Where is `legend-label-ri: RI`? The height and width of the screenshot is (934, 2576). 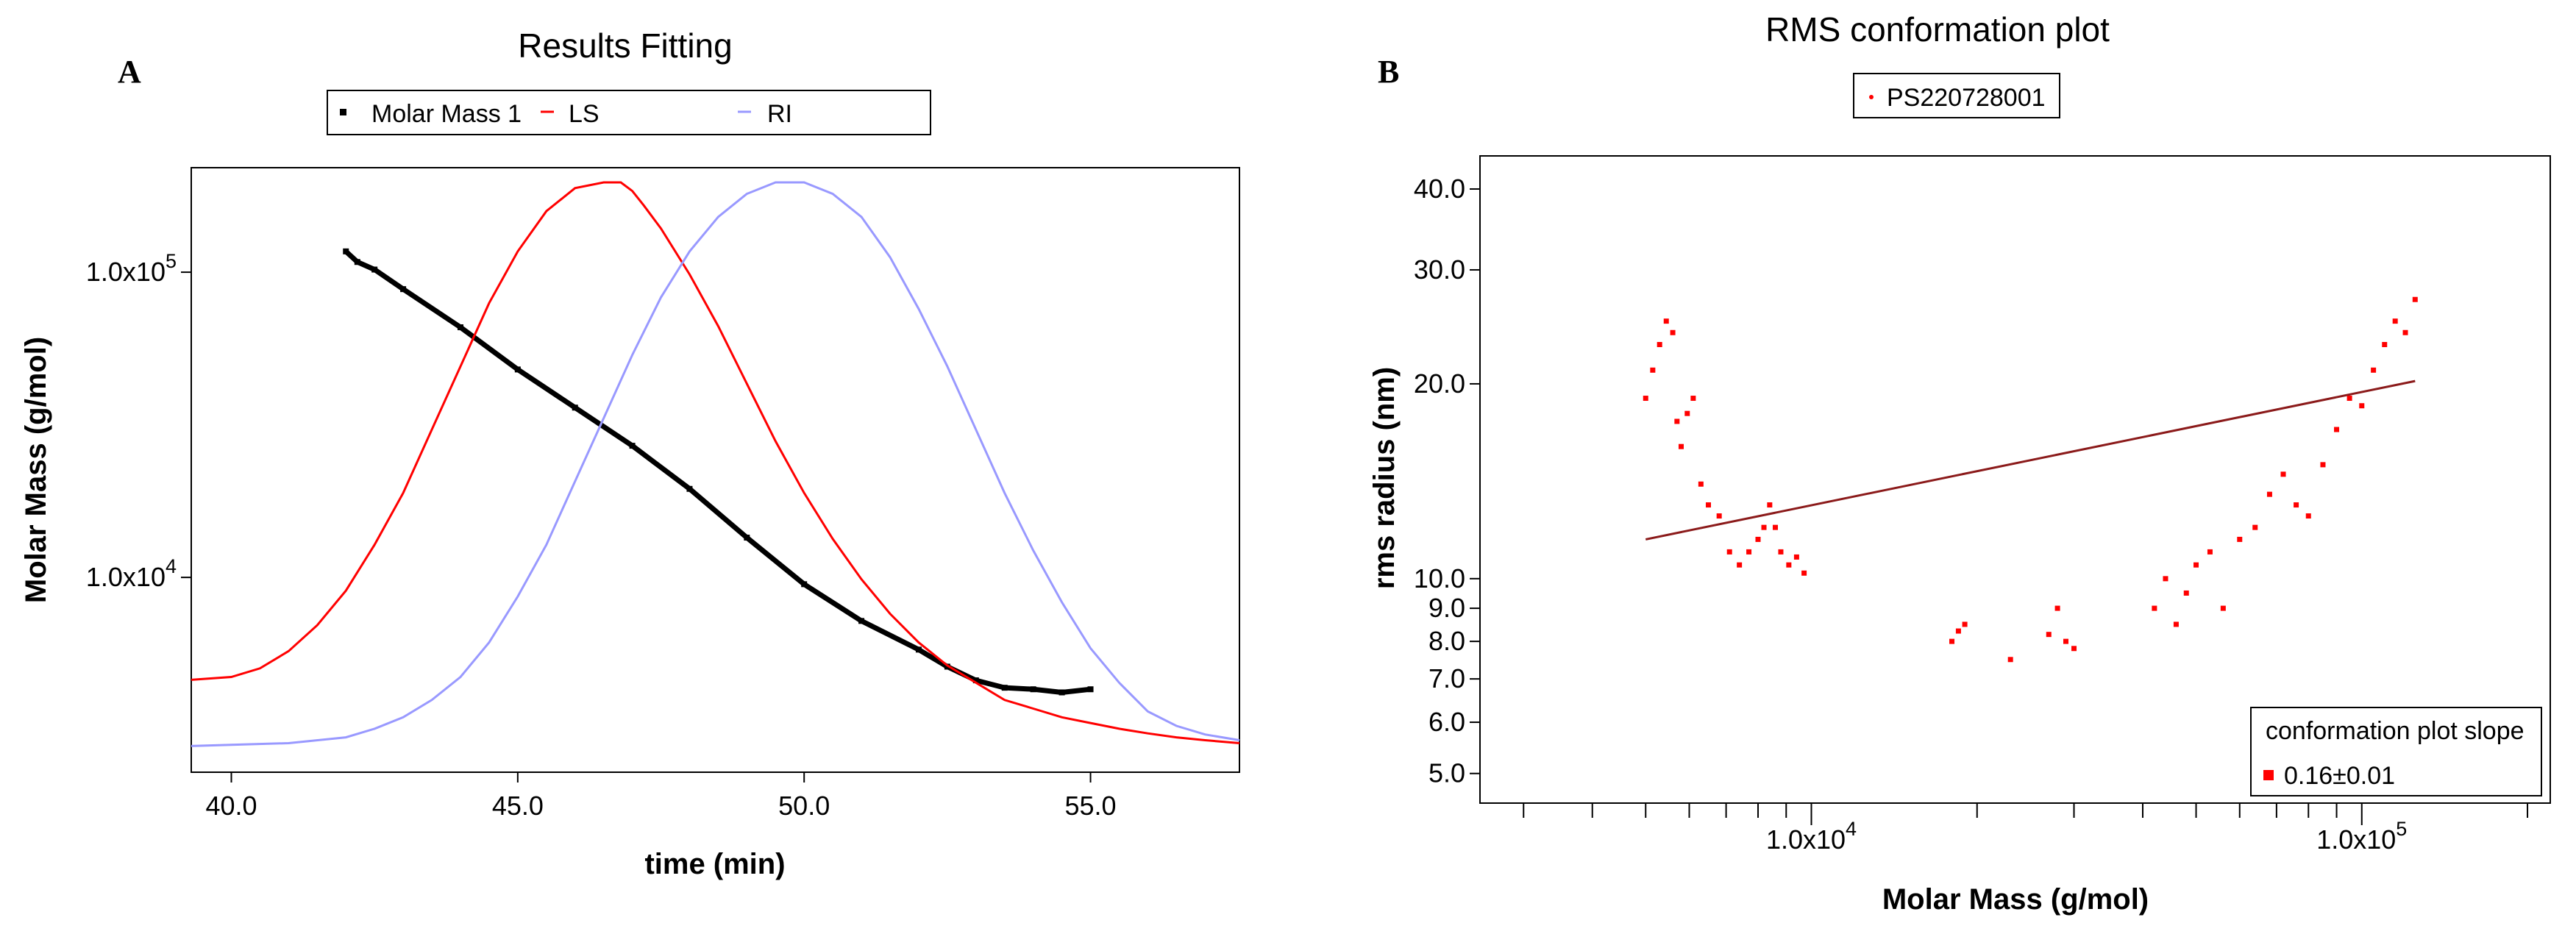
legend-label-ri: RI is located at coordinates (779, 114).